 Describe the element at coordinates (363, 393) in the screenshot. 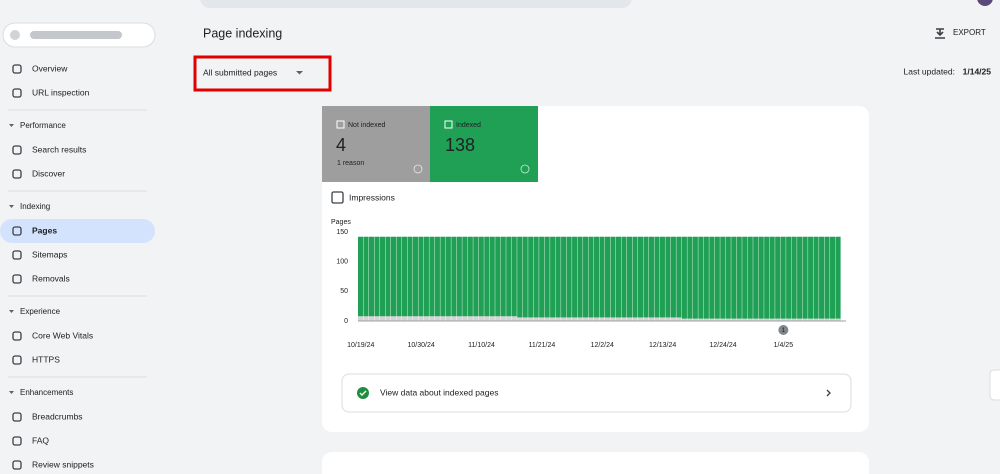

I see `check-icon` at that location.